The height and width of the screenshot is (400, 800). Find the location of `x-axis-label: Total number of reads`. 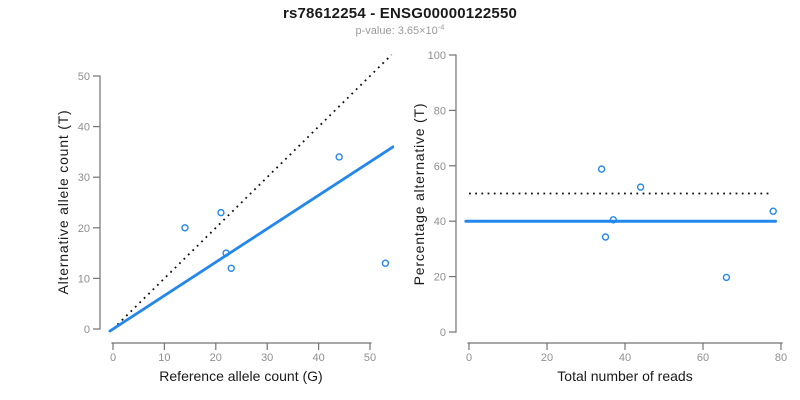

x-axis-label: Total number of reads is located at coordinates (624, 376).